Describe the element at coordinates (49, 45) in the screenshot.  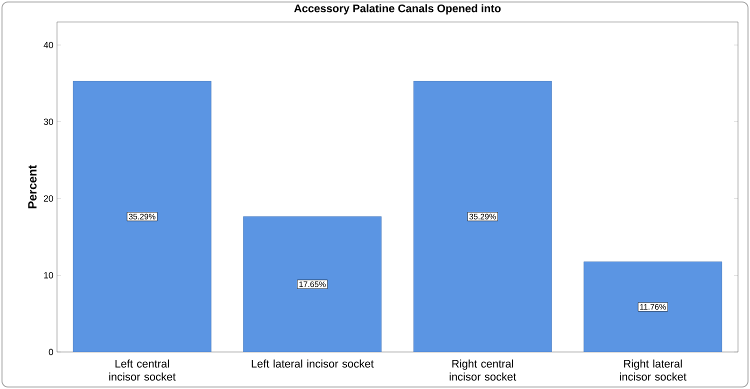
I see `y-tick-label: 40` at that location.